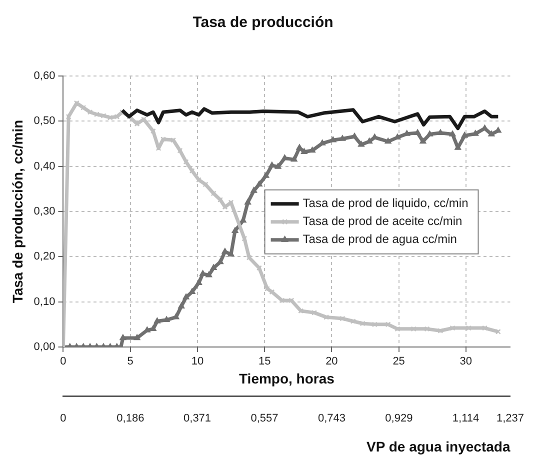 The height and width of the screenshot is (460, 534). What do you see at coordinates (399, 418) in the screenshot?
I see `x2-tick-label: 0,929` at bounding box center [399, 418].